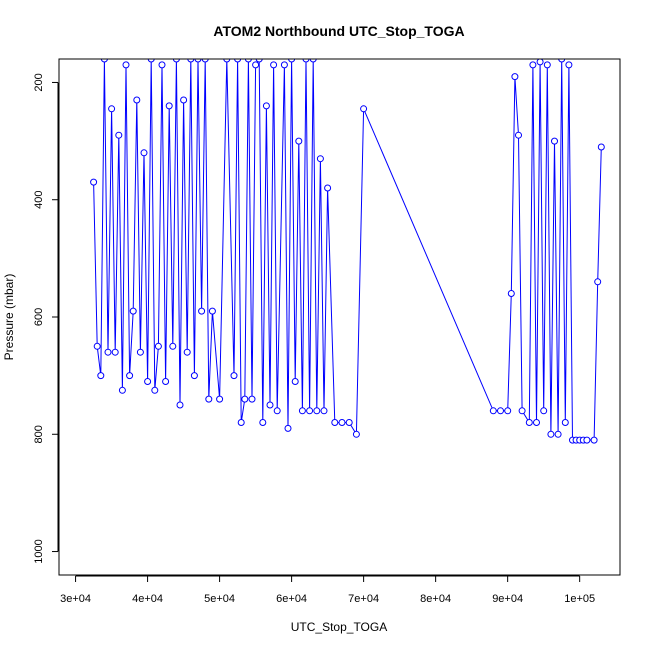 This screenshot has width=650, height=650. What do you see at coordinates (147, 599) in the screenshot?
I see `x-tick-label: 4e+04` at bounding box center [147, 599].